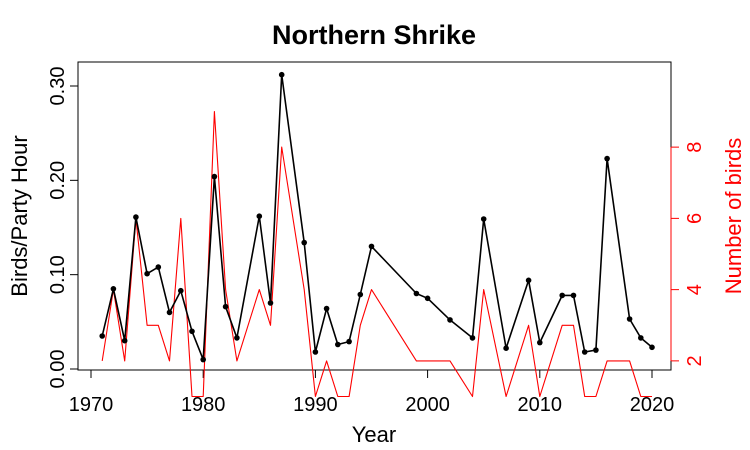 Image resolution: width=750 pixels, height=450 pixels. What do you see at coordinates (58, 369) in the screenshot?
I see `y-tick-label: 0.00` at bounding box center [58, 369].